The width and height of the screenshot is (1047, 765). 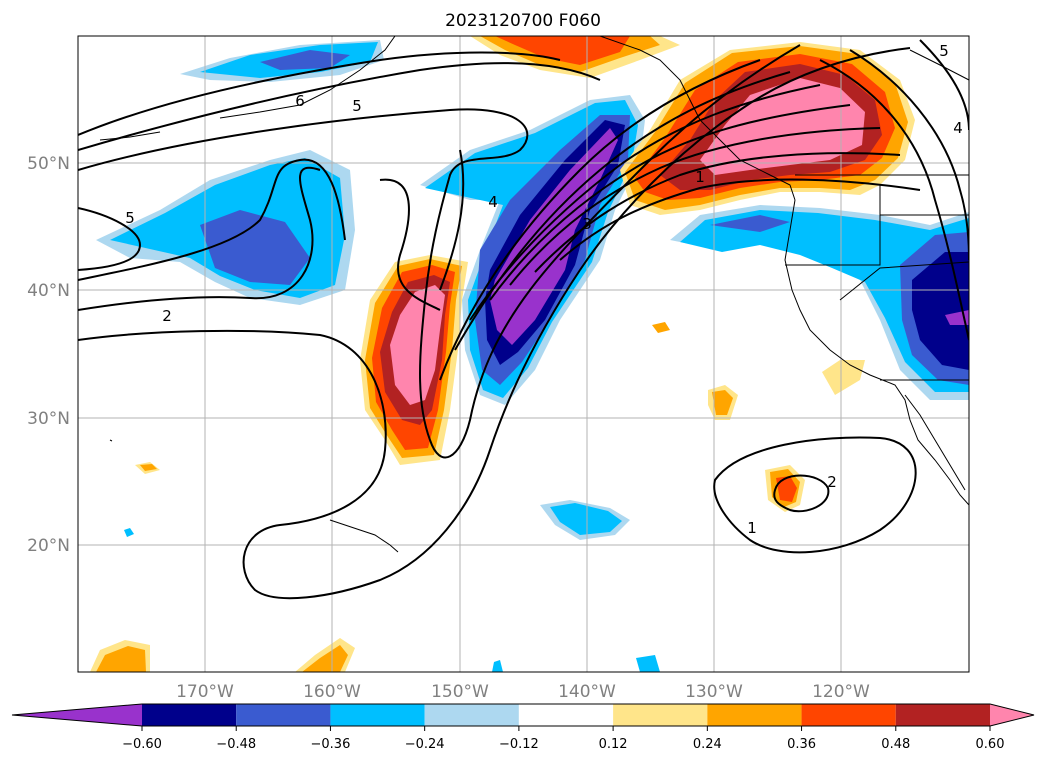 I want to click on colorbar-tick-label: 0.12, so click(x=613, y=744).